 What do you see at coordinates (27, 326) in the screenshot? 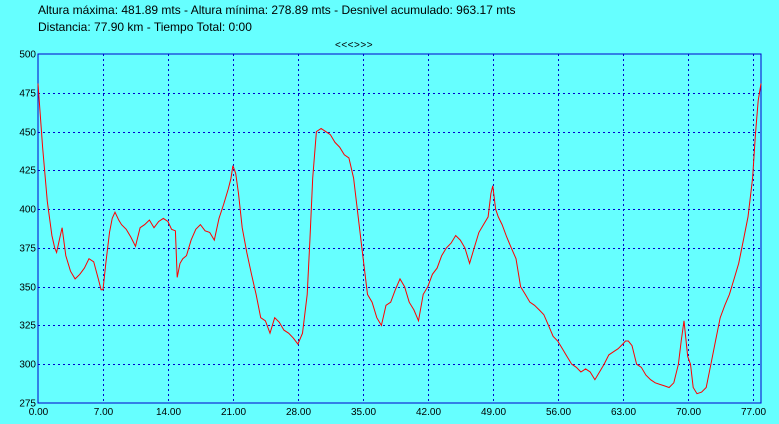
I see `y-tick-label: 325` at bounding box center [27, 326].